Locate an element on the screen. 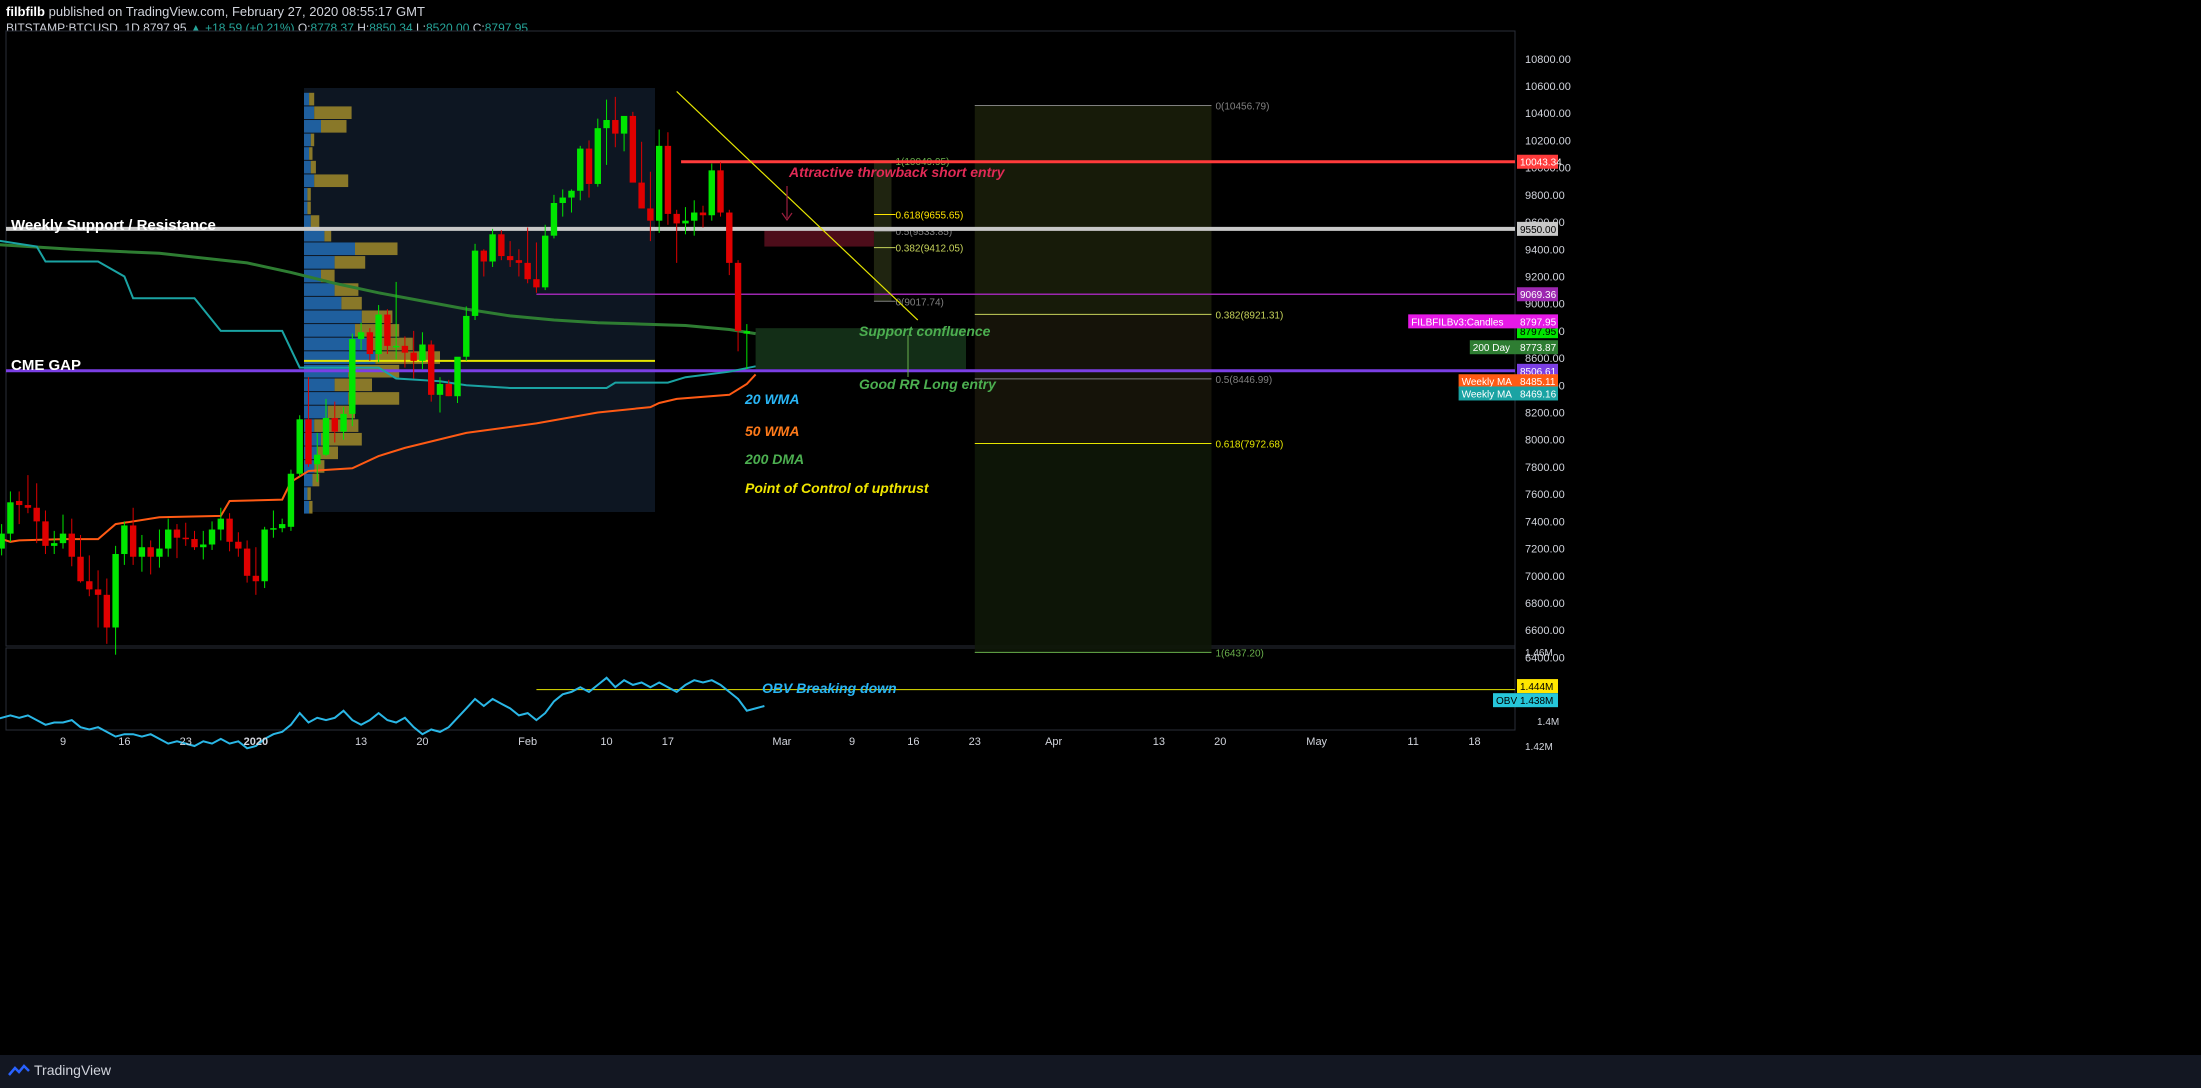  wma50-line is located at coordinates (378, 458).